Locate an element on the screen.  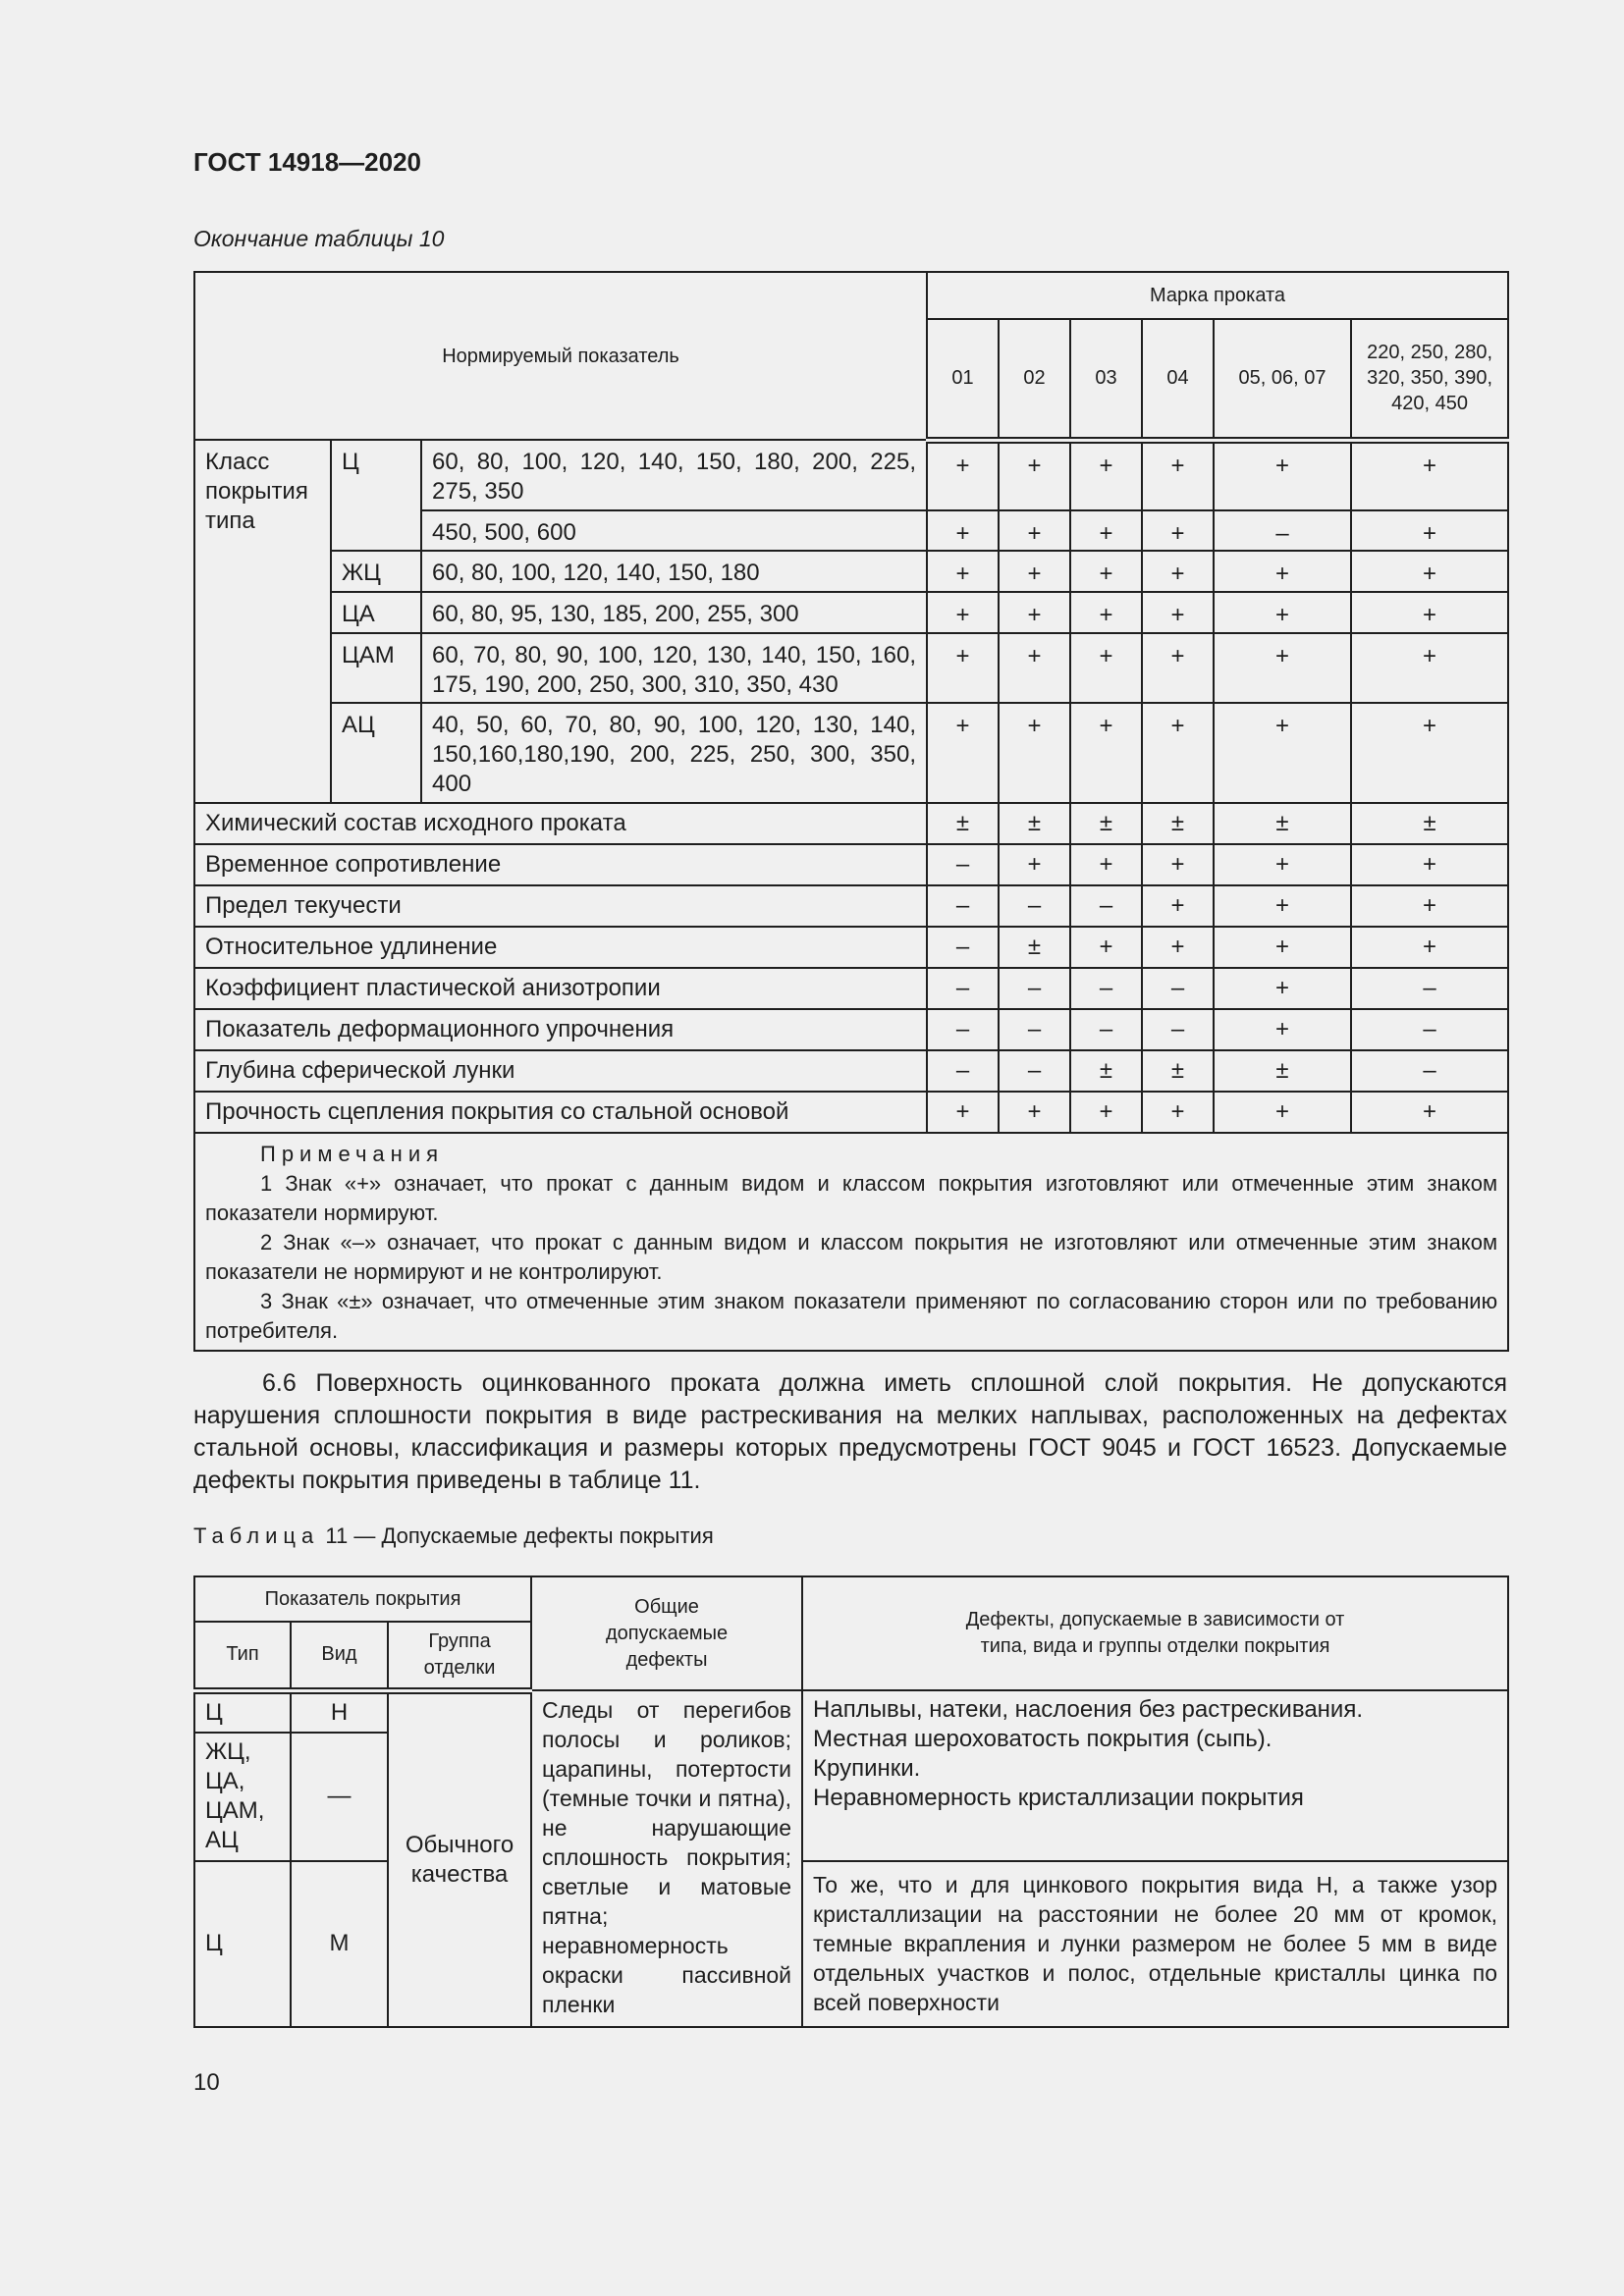
property-label: Глубина сферической лунки is located at coordinates (560, 1071).